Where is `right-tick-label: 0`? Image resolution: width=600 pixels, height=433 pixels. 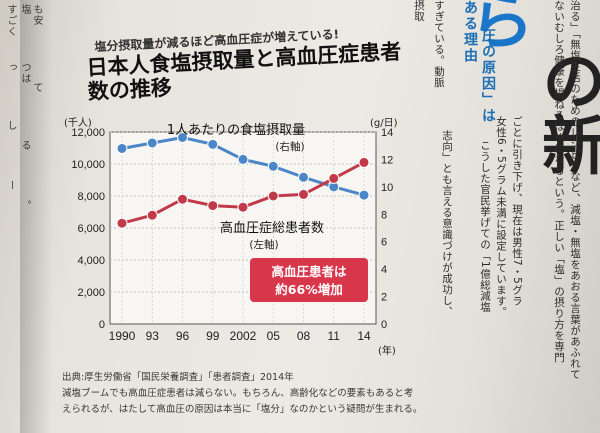 right-tick-label: 0 is located at coordinates (384, 325).